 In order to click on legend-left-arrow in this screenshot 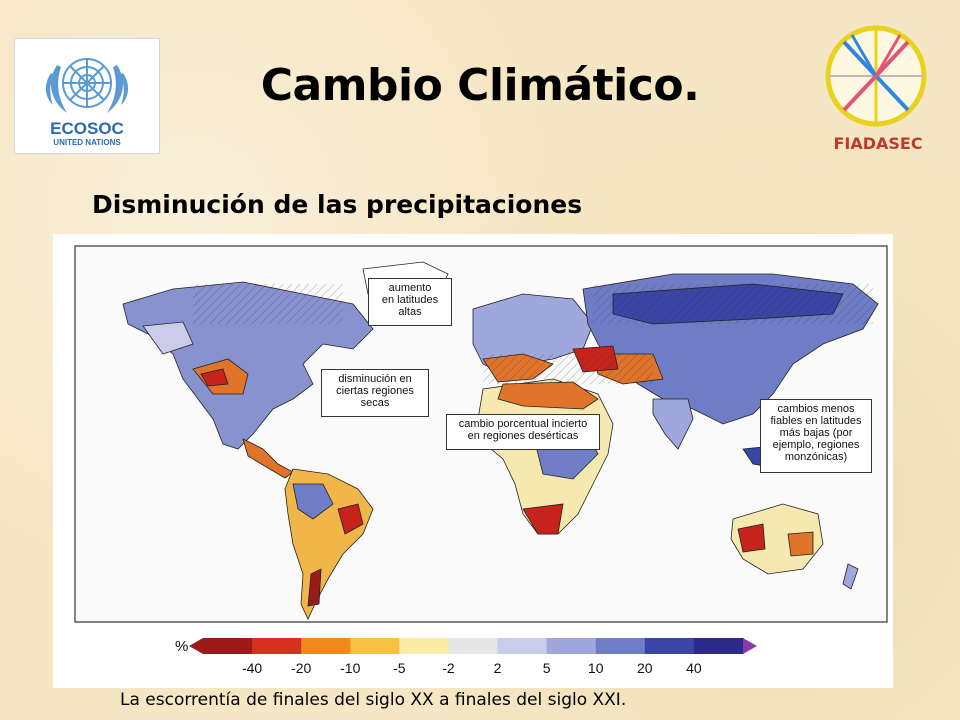, I will do `click(196, 646)`.